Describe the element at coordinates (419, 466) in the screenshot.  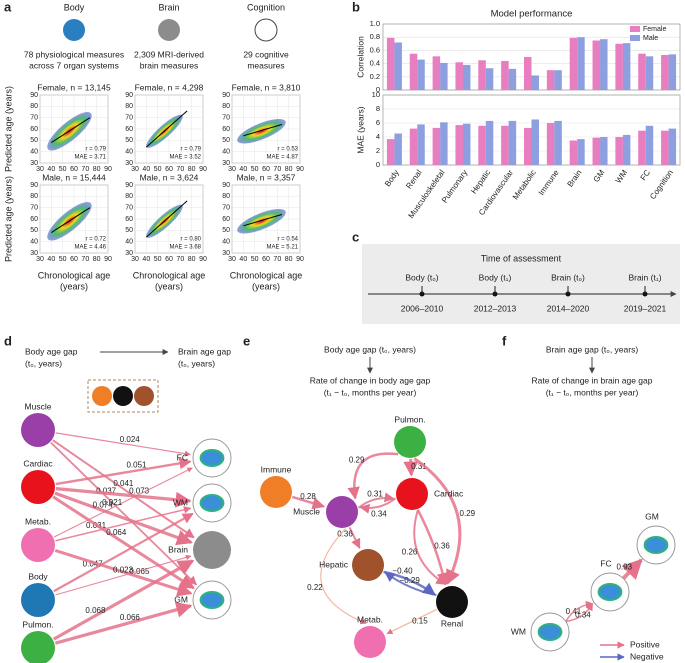
I see `edge-label: 0.31` at that location.